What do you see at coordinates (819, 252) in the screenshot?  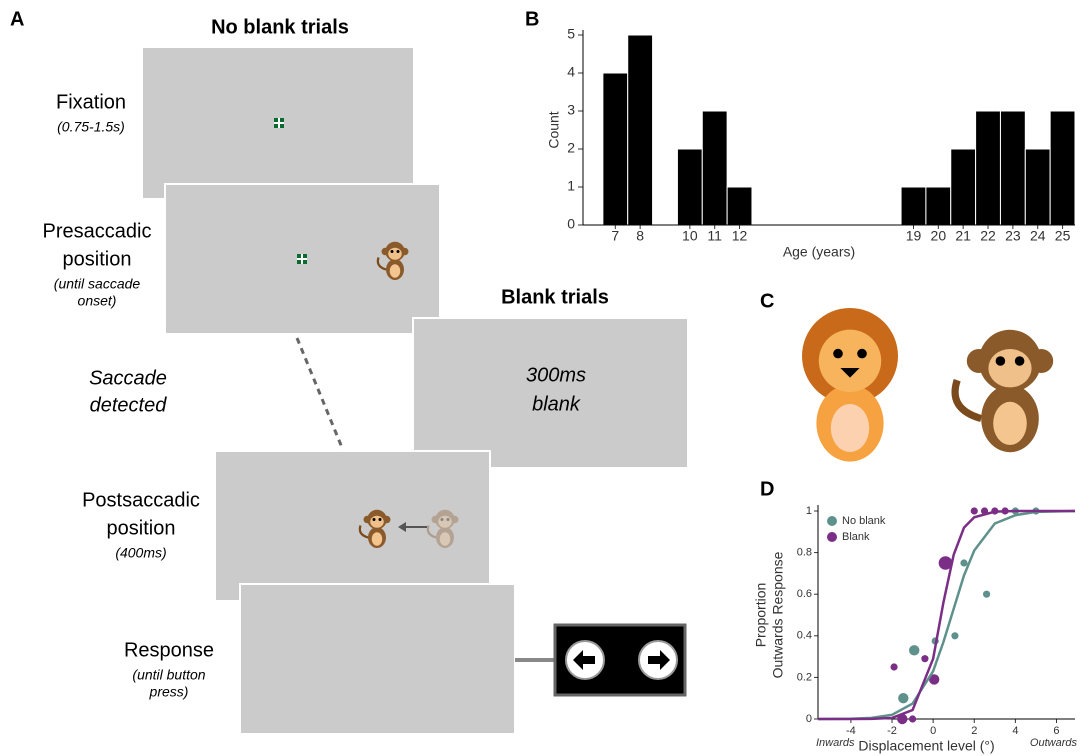 I see `x-axis-label: Age (years)` at bounding box center [819, 252].